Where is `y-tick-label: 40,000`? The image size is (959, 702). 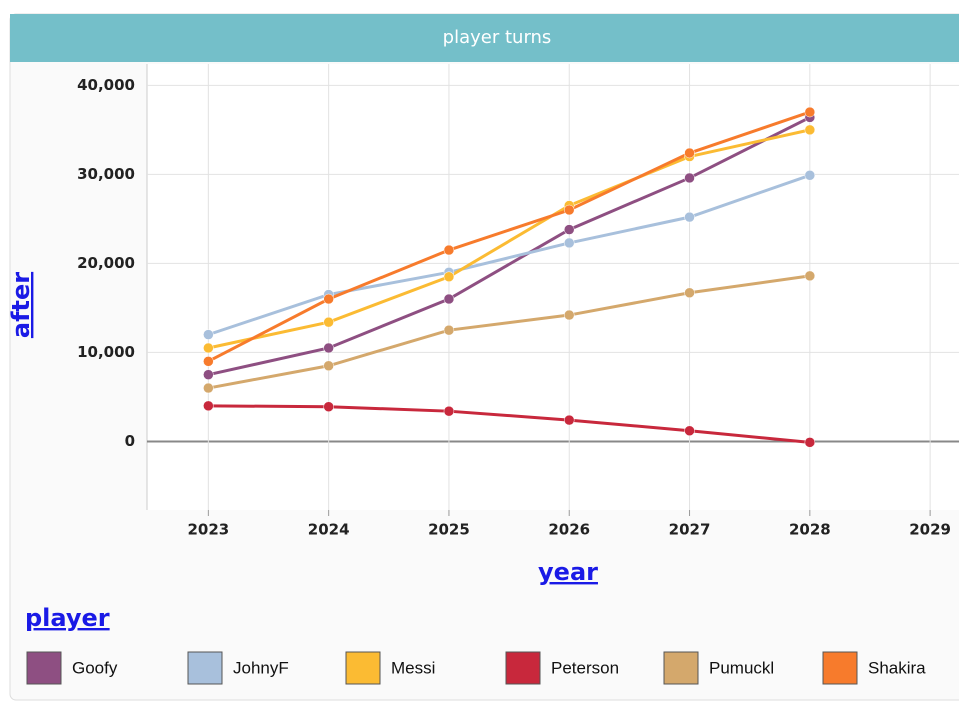
y-tick-label: 40,000 is located at coordinates (106, 85).